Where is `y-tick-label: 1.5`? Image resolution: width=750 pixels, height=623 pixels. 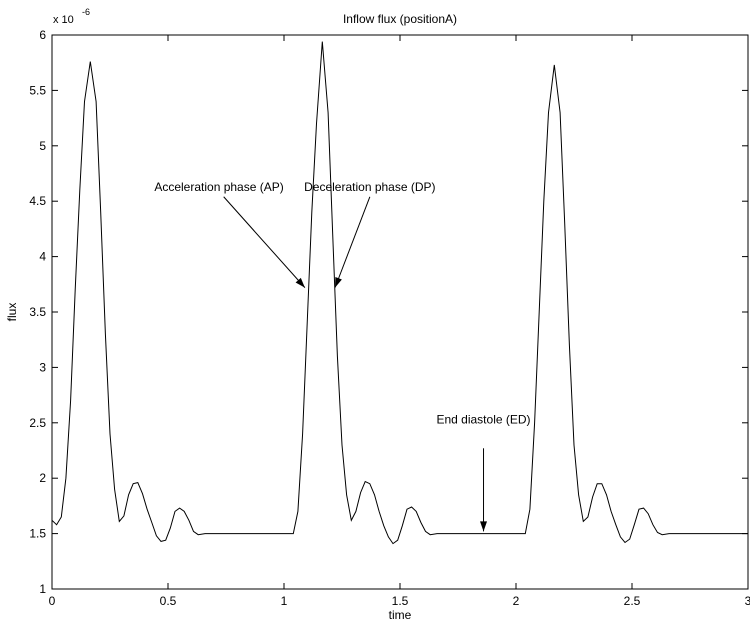 y-tick-label: 1.5 is located at coordinates (37, 534).